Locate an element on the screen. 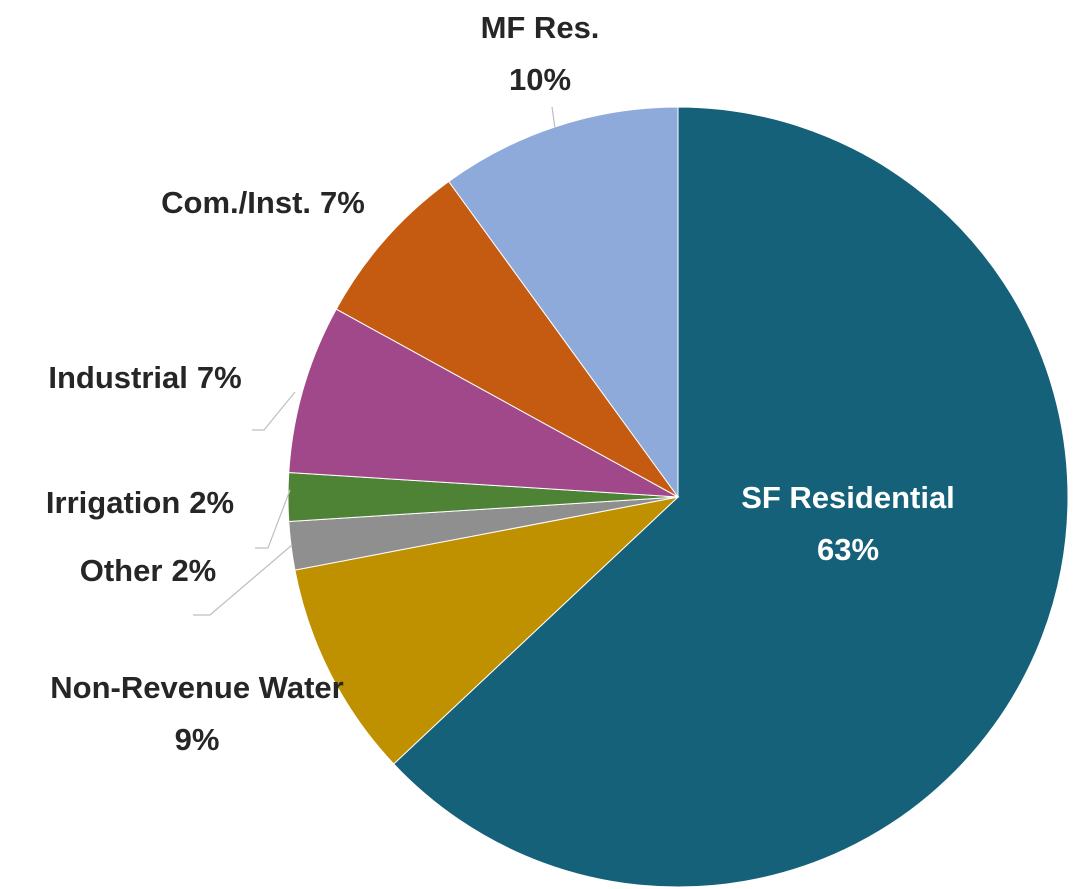 The image size is (1081, 889). value-label: 63% is located at coordinates (848, 549).